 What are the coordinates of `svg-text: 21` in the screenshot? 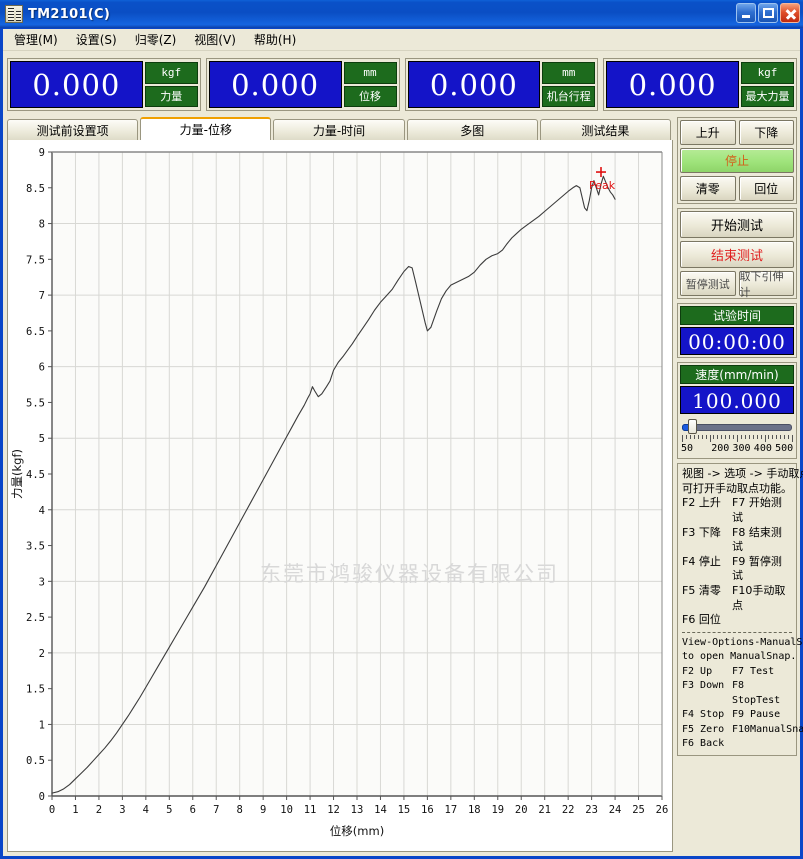 It's located at (544, 810).